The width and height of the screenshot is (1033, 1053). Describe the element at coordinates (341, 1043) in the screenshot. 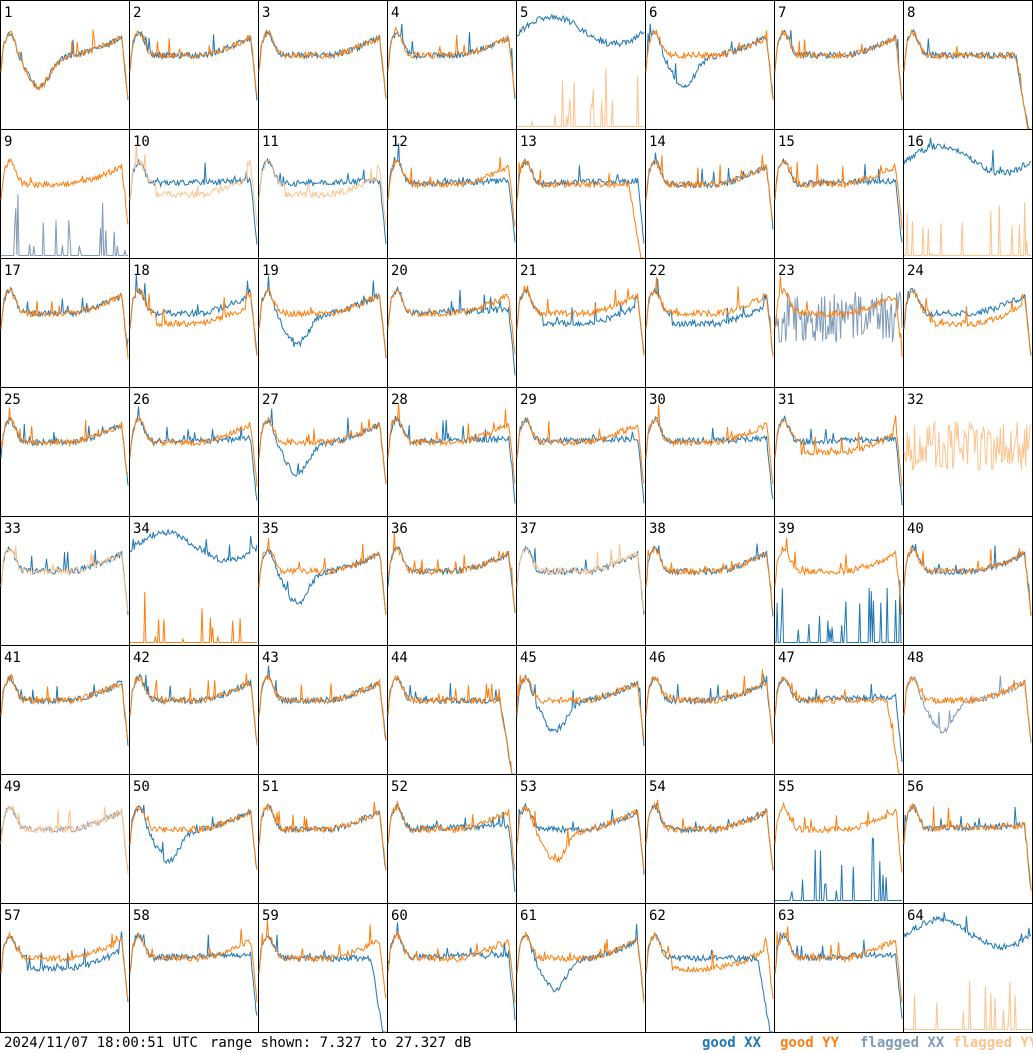

I see `range-label: range shown: 7.327 to 27.327 dB` at that location.